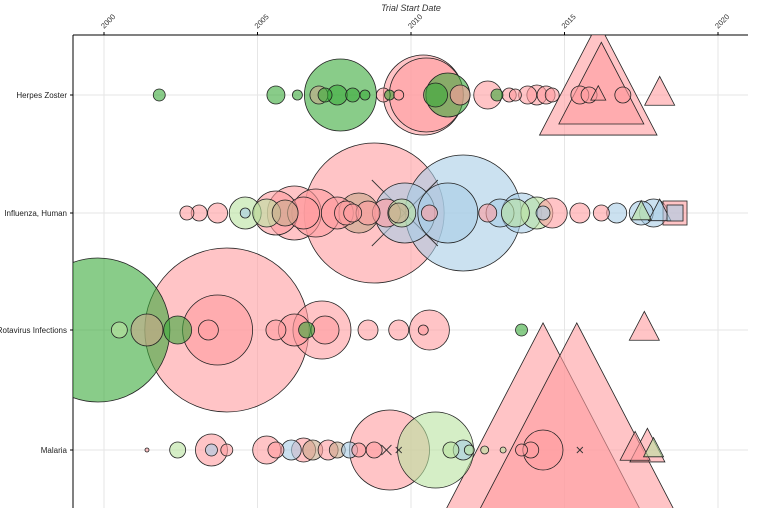  Describe the element at coordinates (35, 213) in the screenshot. I see `y-category-label: Influenza, Human` at that location.